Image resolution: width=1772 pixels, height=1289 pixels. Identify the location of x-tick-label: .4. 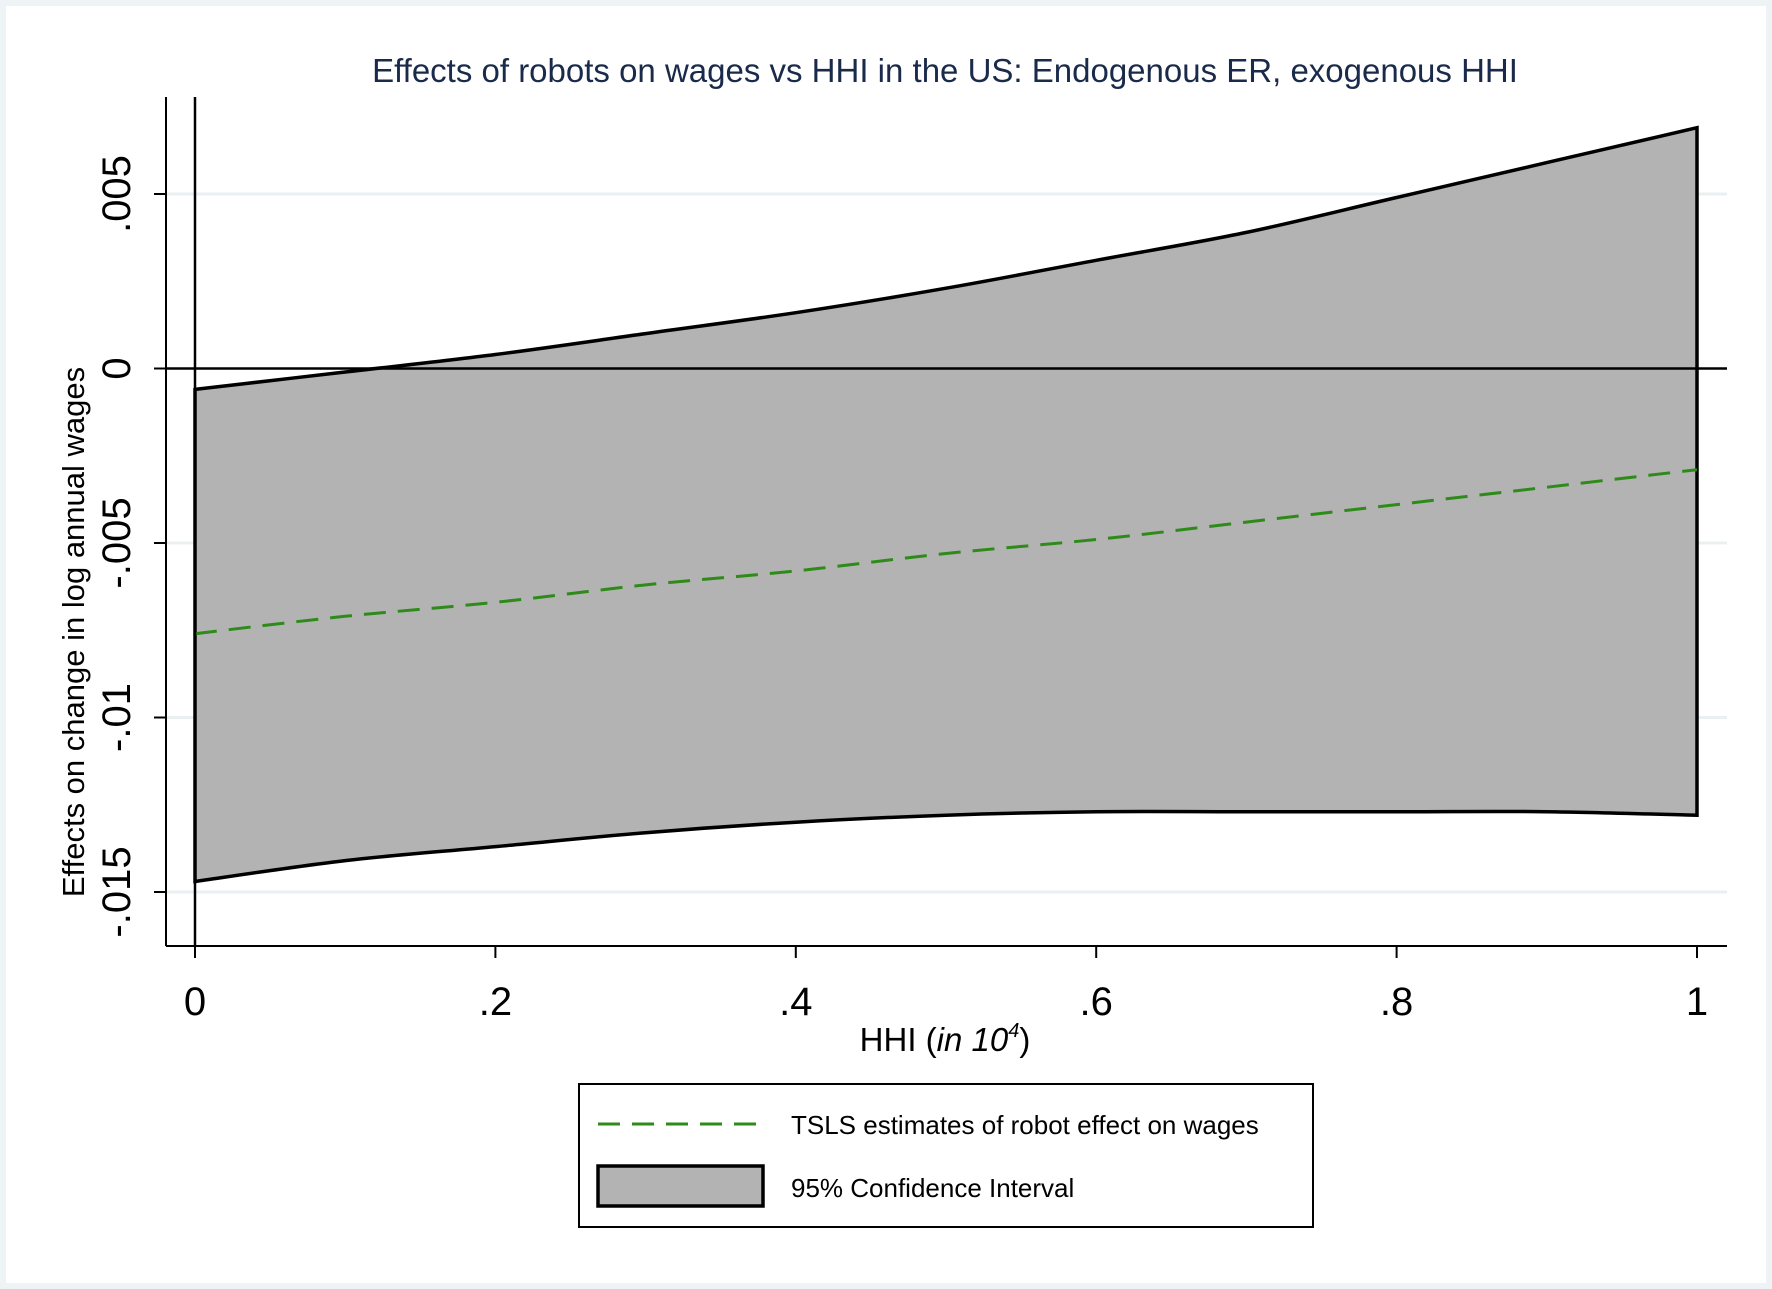
(795, 1002).